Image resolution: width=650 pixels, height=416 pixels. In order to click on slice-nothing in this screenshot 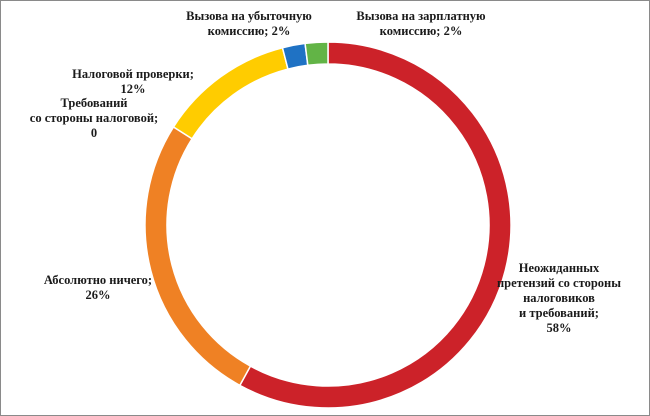, I will do `click(198, 256)`.